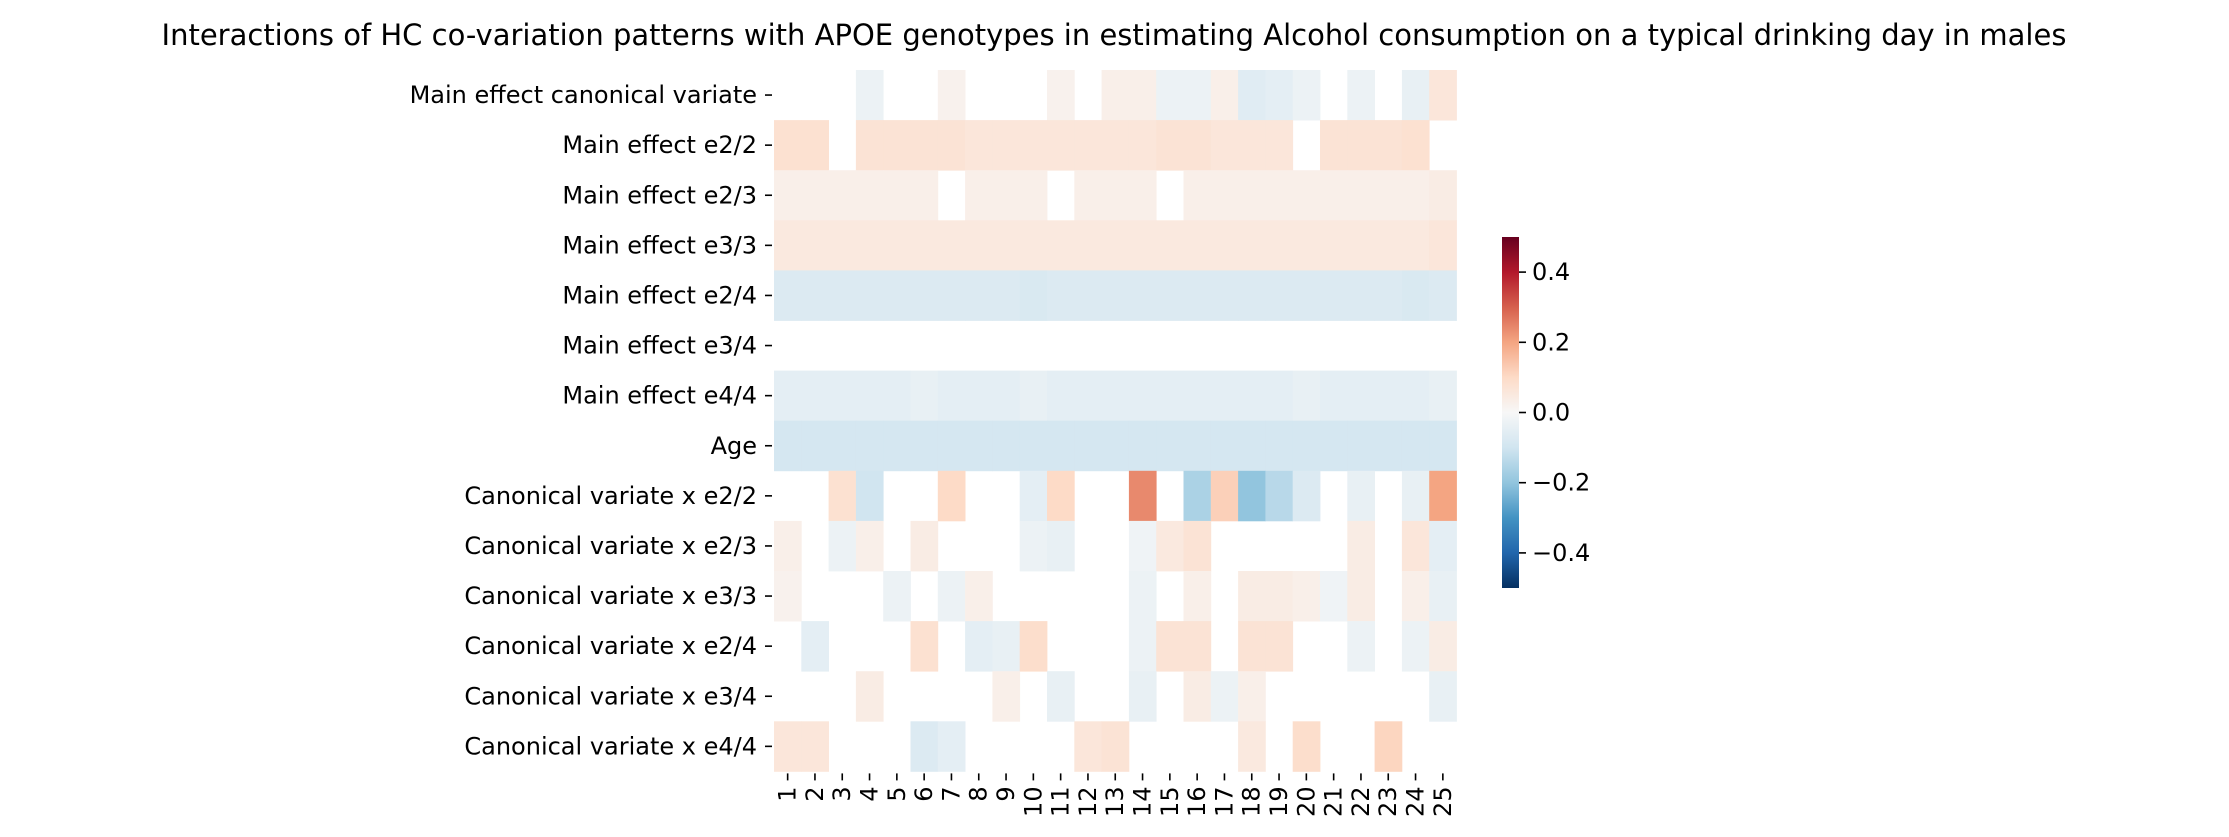  What do you see at coordinates (1561, 483) in the screenshot?
I see `colorbar-tick-label: −0.2` at bounding box center [1561, 483].